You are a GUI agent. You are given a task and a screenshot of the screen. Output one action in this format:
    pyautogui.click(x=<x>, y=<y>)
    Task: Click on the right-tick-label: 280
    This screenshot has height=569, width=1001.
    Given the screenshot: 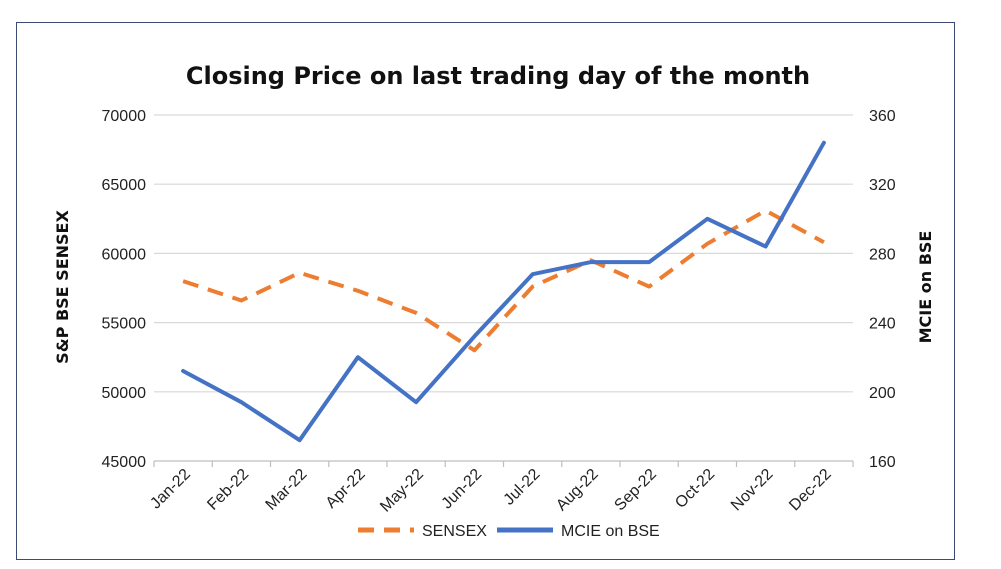 What is the action you would take?
    pyautogui.click(x=882, y=254)
    